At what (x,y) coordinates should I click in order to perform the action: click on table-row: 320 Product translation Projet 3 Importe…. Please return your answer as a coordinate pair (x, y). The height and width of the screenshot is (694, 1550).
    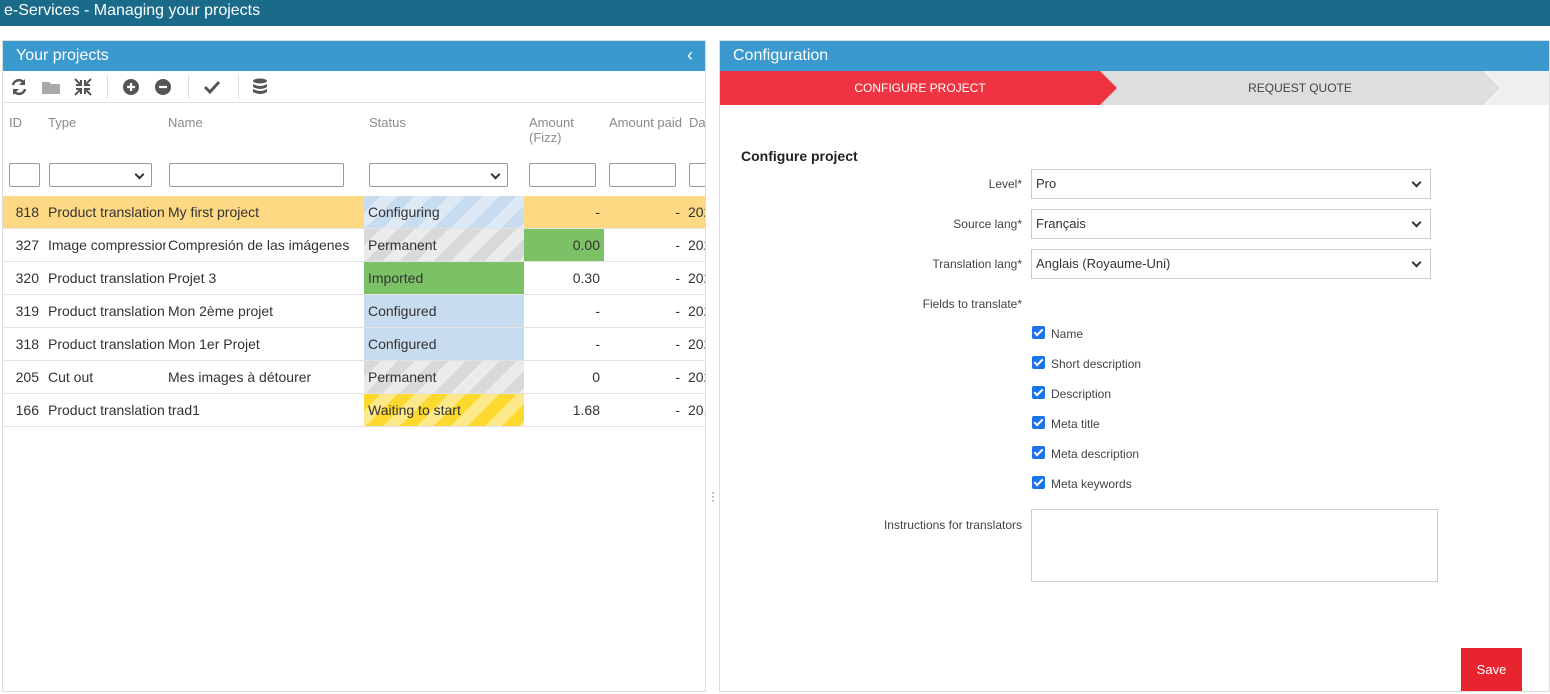
    Looking at the image, I should click on (354, 278).